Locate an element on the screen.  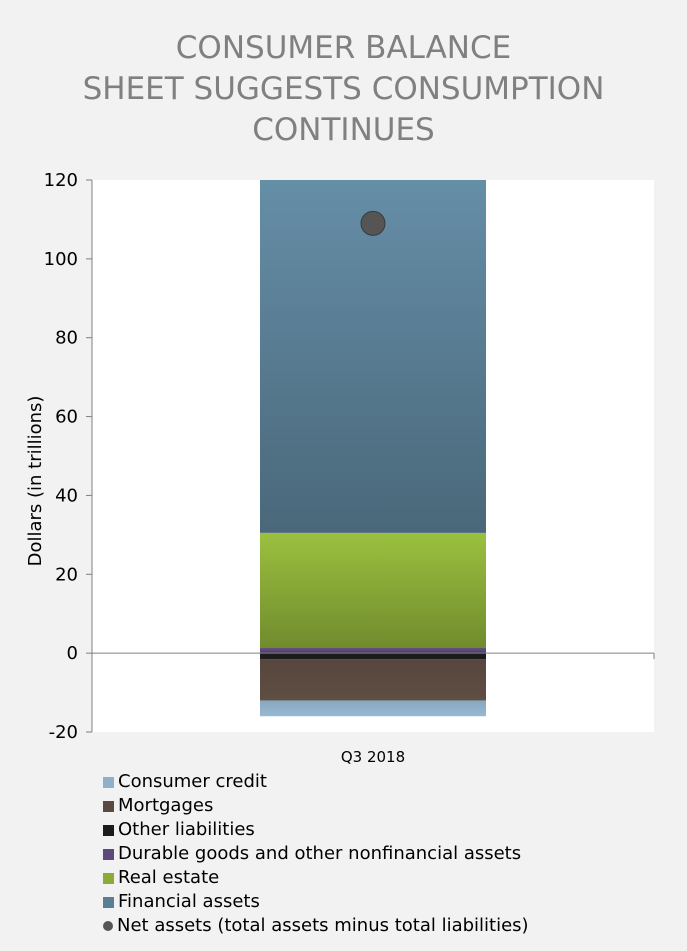
y-tick-label: -20 is located at coordinates (63, 732).